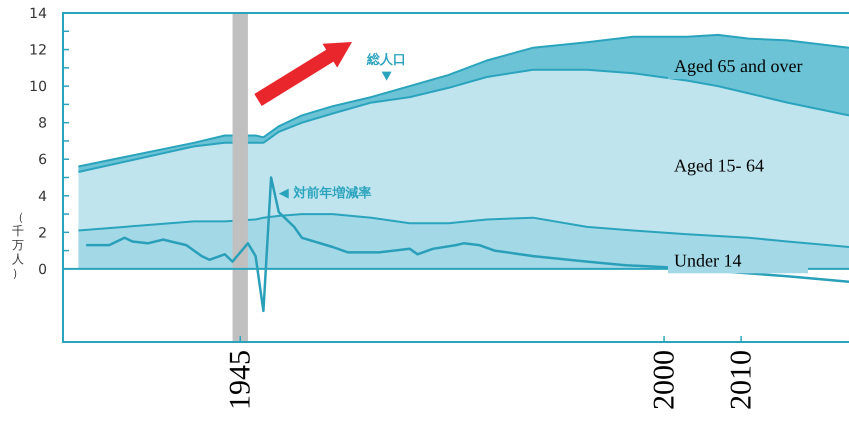 The width and height of the screenshot is (849, 442). What do you see at coordinates (240, 380) in the screenshot?
I see `x-tick-label: 1945` at bounding box center [240, 380].